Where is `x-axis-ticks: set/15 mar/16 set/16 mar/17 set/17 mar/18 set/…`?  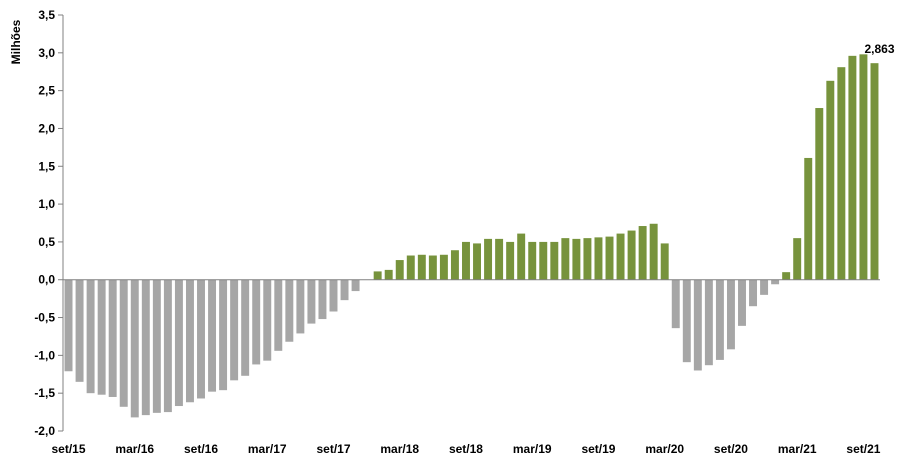 x-axis-ticks: set/15 mar/16 set/16 mar/17 set/17 mar/18 set/… is located at coordinates (466, 449).